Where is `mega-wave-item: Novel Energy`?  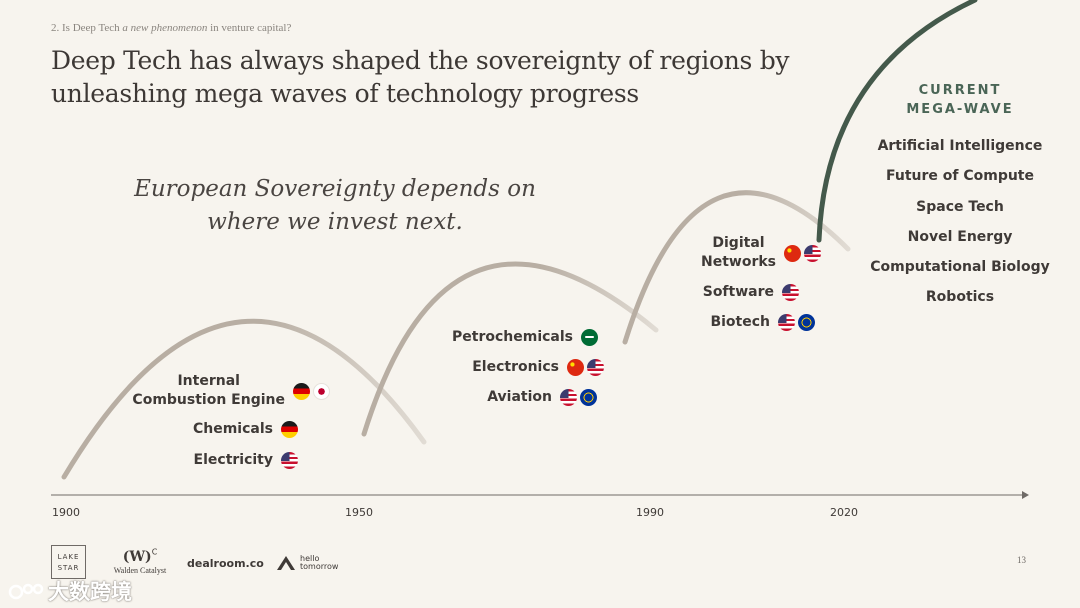 mega-wave-item: Novel Energy is located at coordinates (960, 237).